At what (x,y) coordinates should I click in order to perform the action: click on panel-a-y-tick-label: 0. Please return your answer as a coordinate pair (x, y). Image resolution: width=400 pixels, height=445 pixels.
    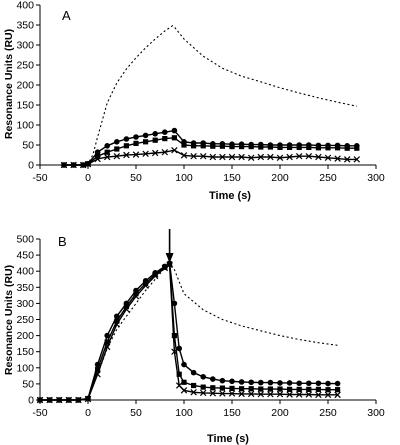
    Looking at the image, I should click on (31, 166).